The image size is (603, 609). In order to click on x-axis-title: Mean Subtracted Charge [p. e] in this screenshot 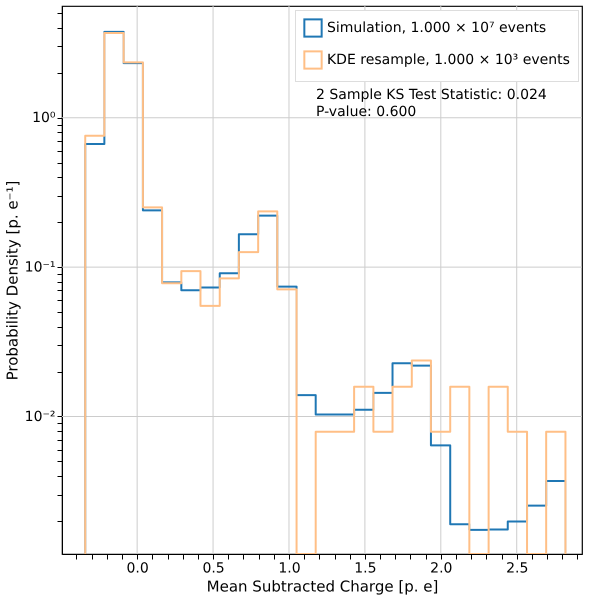, I will do `click(322, 587)`.